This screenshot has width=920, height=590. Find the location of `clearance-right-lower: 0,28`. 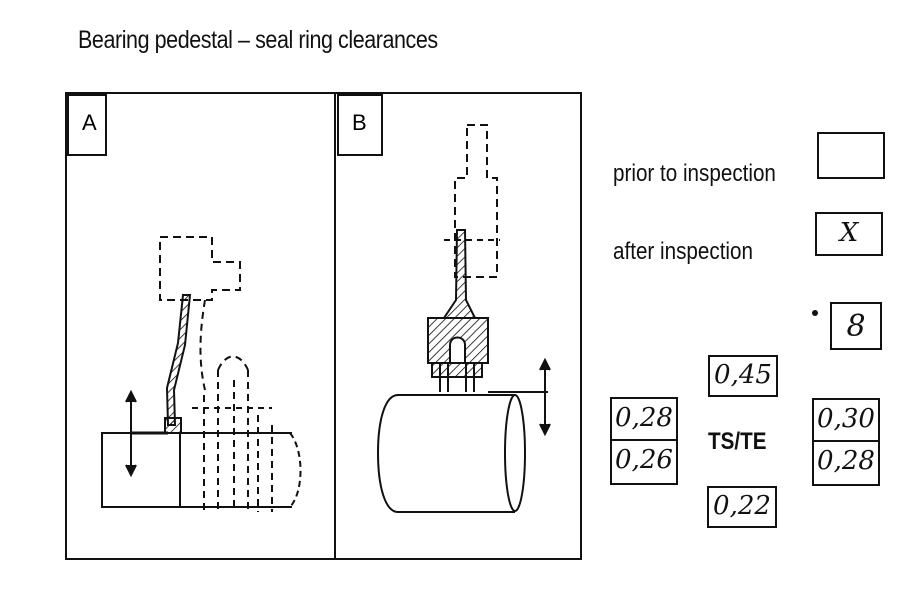

clearance-right-lower: 0,28 is located at coordinates (846, 461).